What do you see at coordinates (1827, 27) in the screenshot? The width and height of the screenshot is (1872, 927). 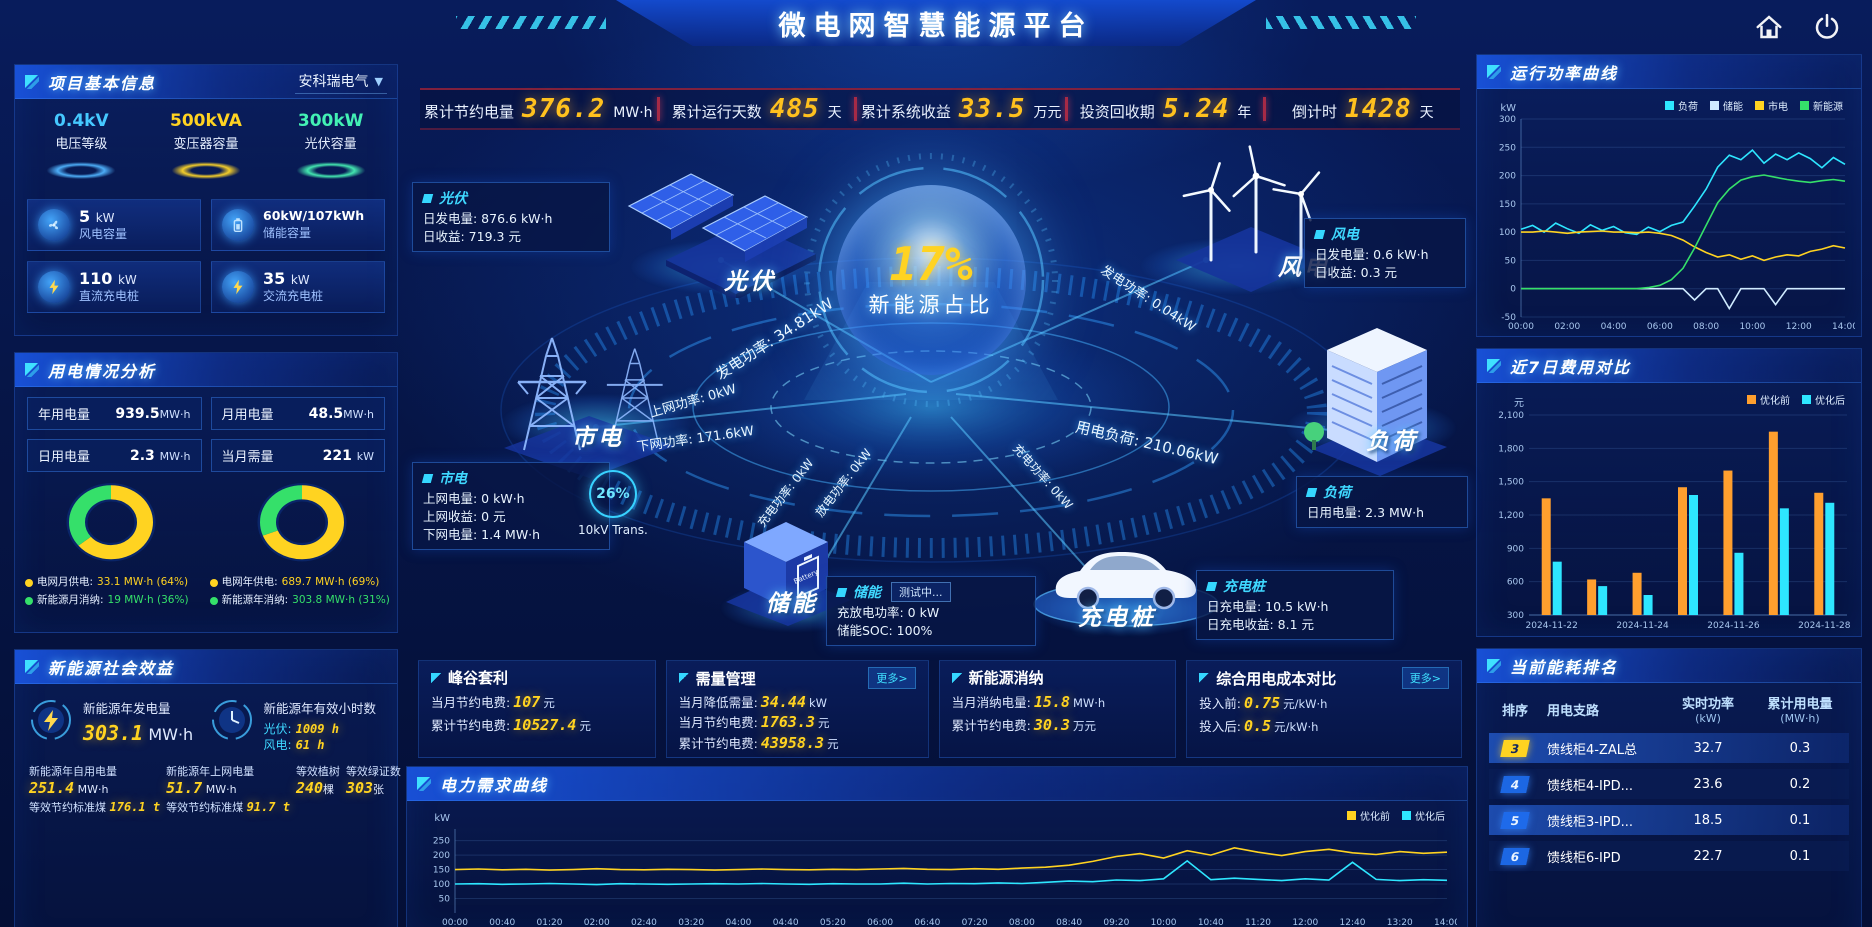 I see `power-icon` at bounding box center [1827, 27].